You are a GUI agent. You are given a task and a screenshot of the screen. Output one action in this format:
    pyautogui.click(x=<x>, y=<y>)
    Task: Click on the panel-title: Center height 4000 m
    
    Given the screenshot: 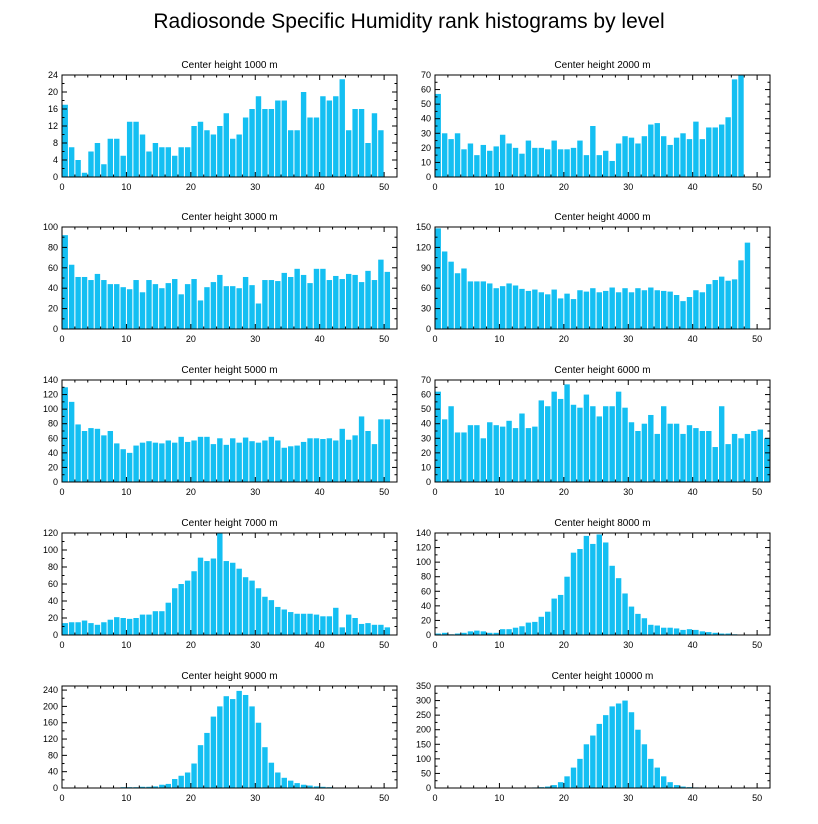 What is the action you would take?
    pyautogui.click(x=602, y=217)
    